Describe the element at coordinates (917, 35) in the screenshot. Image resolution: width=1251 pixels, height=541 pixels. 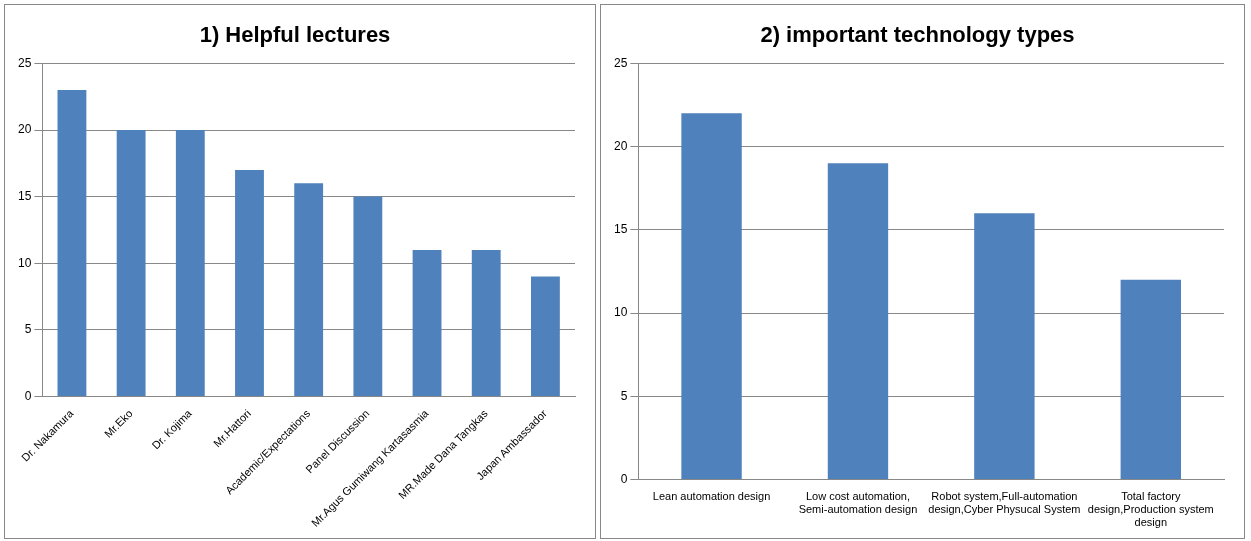
I see `chart-title: 2) important technology types` at that location.